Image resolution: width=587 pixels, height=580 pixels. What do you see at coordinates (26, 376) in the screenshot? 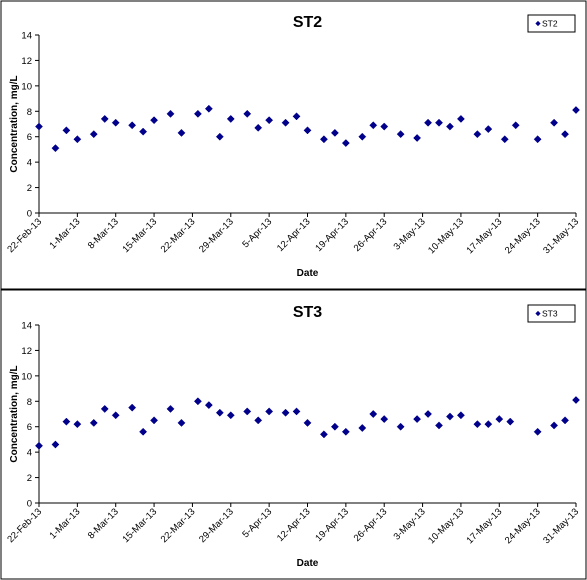
I see `y-tick-label: 10` at bounding box center [26, 376].